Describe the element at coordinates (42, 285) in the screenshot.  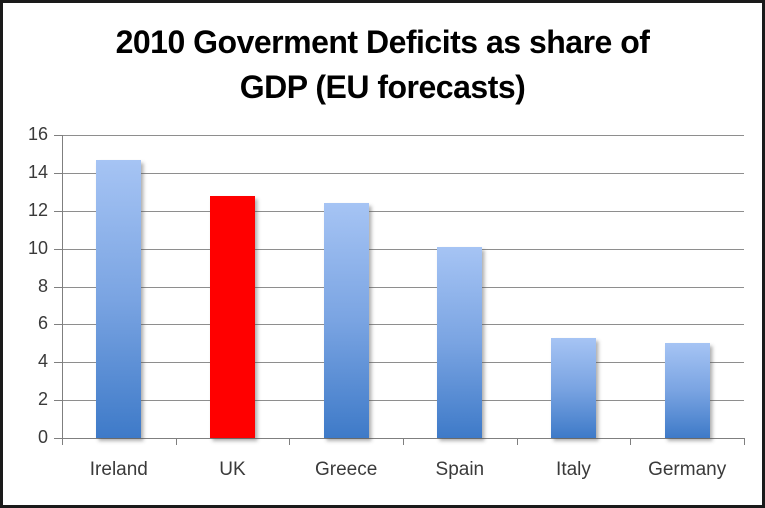
I see `y-tick-label-8: 8` at that location.